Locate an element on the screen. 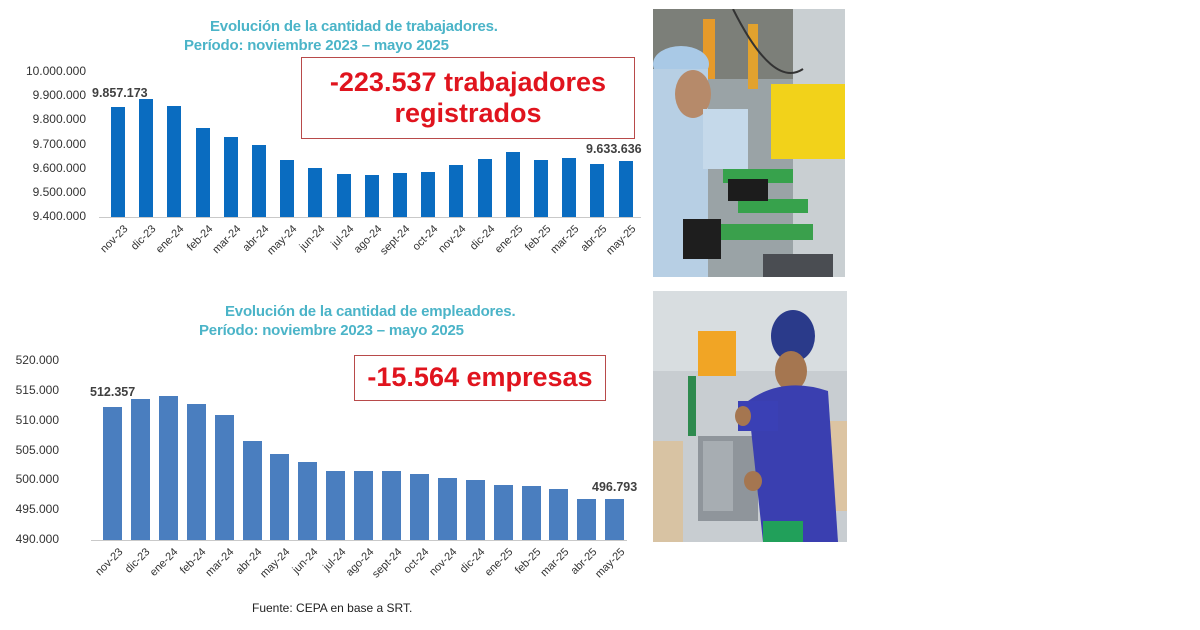  bottom-chart-subtitle: Período: noviembre 2023 – mayo 2025 is located at coordinates (331, 330).